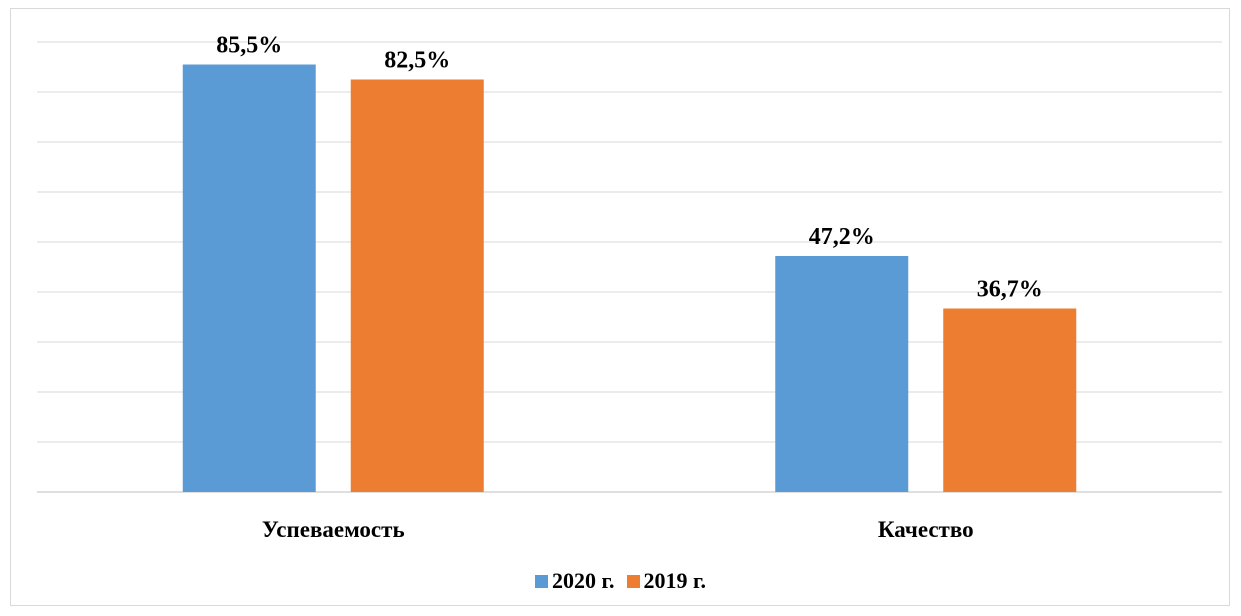  What do you see at coordinates (926, 529) in the screenshot?
I see `category-label: Качество` at bounding box center [926, 529].